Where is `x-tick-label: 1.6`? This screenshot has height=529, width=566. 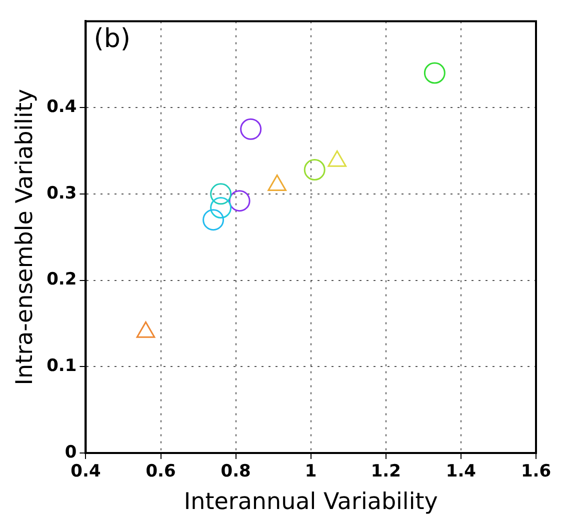 x-tick-label: 1.6 is located at coordinates (536, 472).